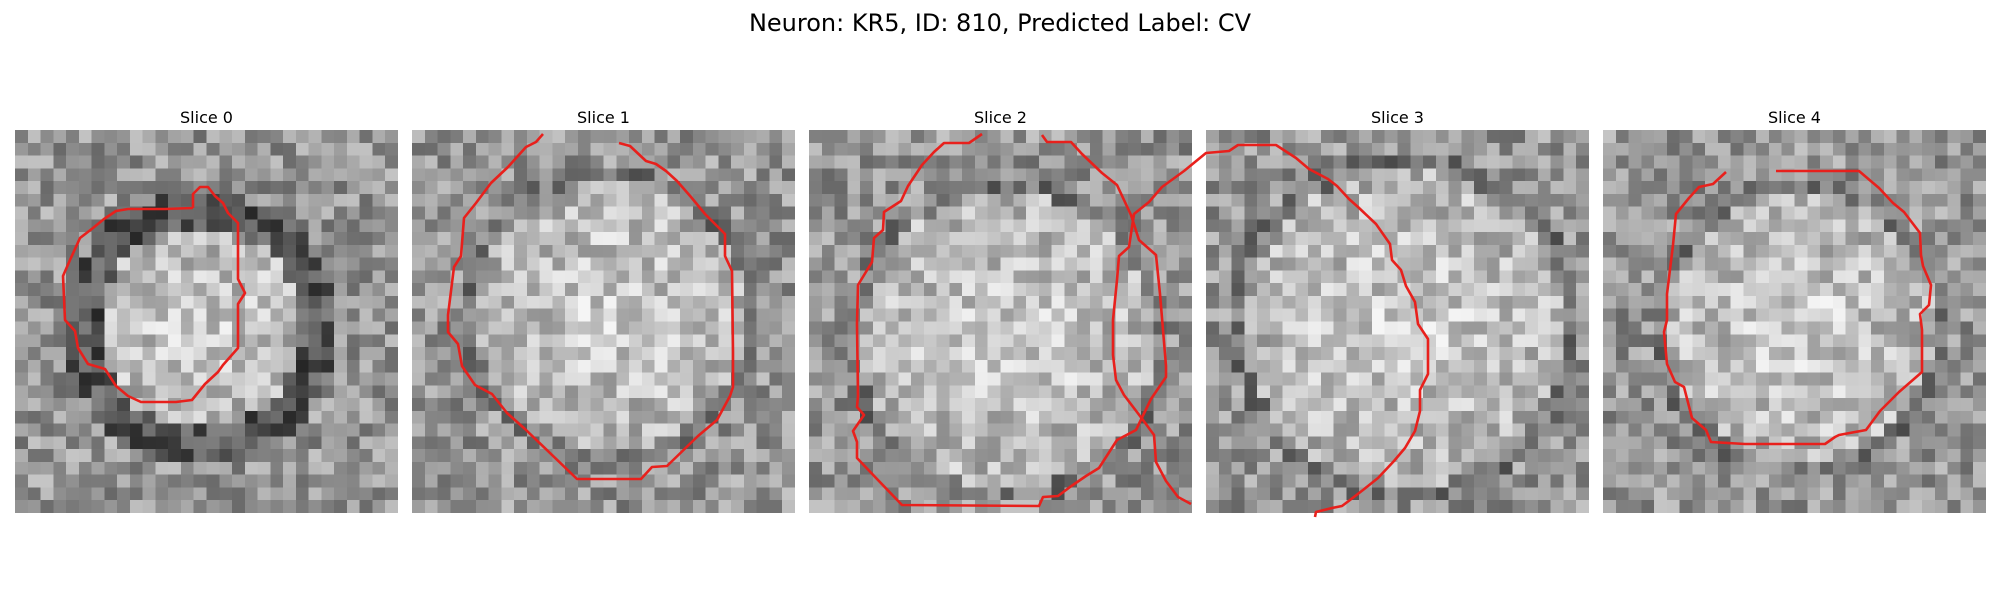  I want to click on slice-panel-1: Slice 1, so click(603, 310).